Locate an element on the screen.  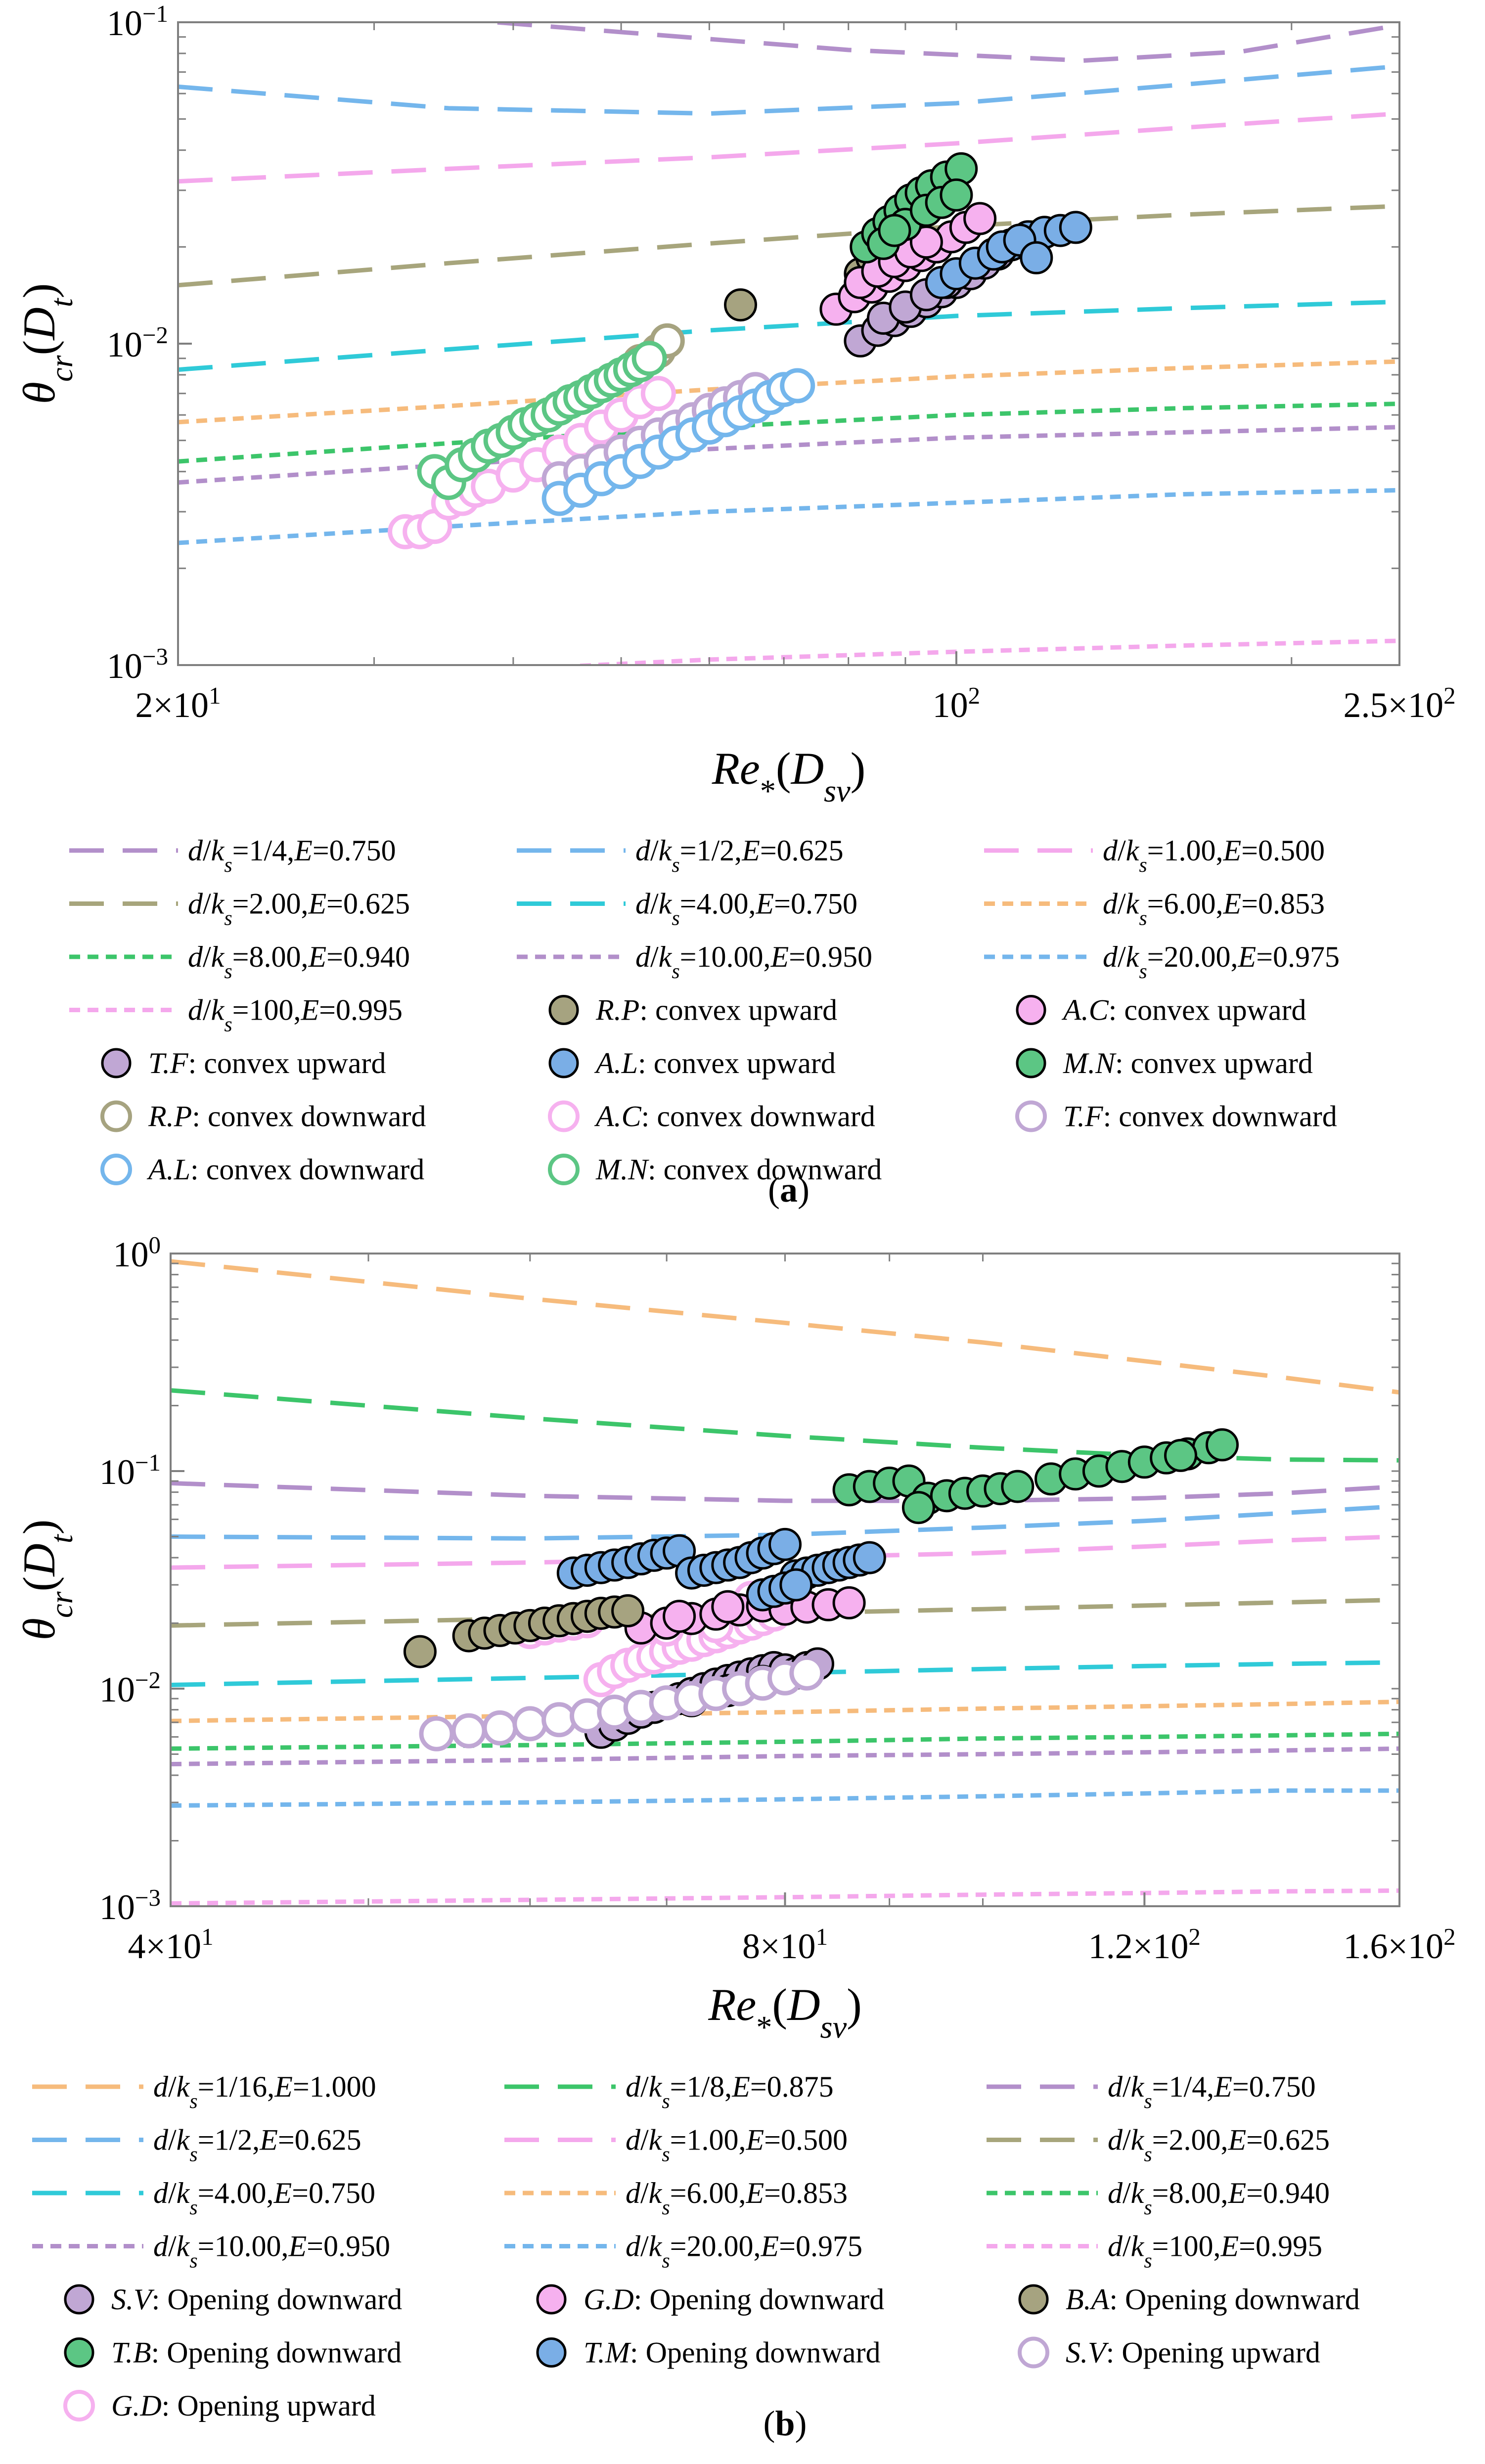
legend-item: T.F: convex upward is located at coordinates (243, 1063).